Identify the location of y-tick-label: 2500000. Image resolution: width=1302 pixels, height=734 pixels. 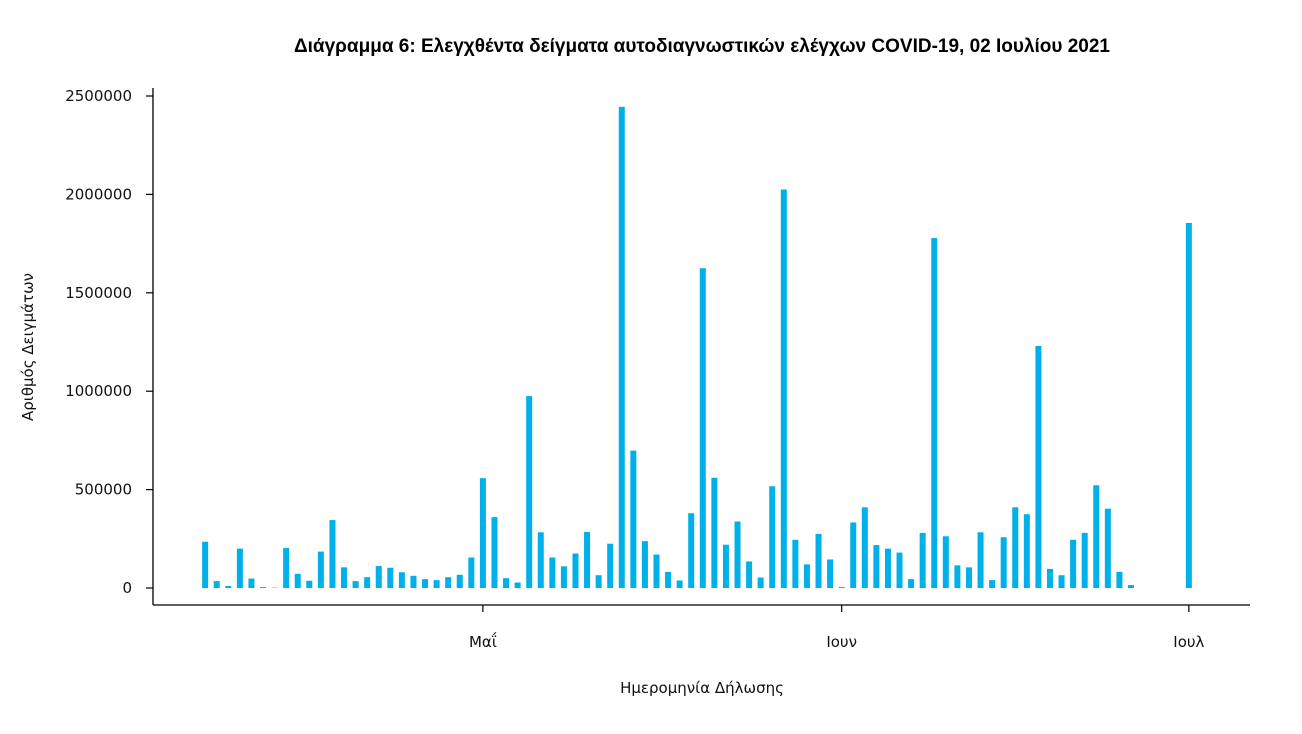
(98, 96).